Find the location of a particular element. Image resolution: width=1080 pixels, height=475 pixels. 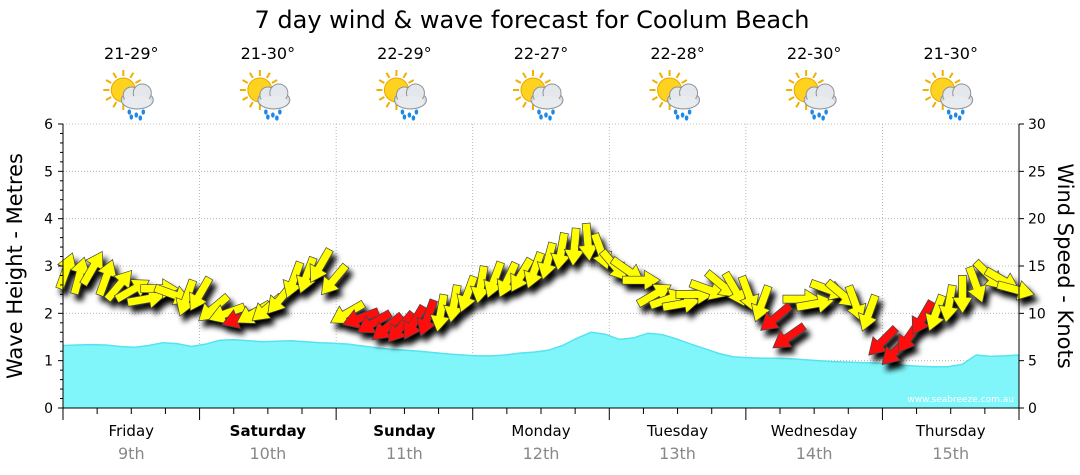

y-left-tick-label: 1 is located at coordinates (48, 362).